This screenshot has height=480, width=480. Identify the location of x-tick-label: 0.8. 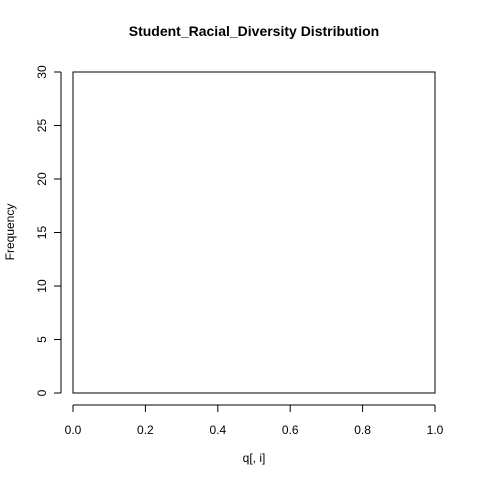
(362, 430).